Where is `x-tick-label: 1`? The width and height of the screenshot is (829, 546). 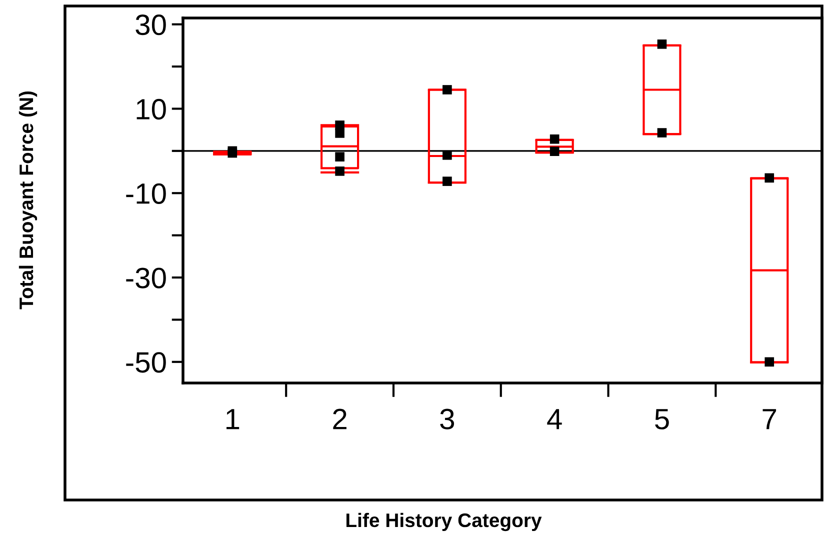
x-tick-label: 1 is located at coordinates (233, 419).